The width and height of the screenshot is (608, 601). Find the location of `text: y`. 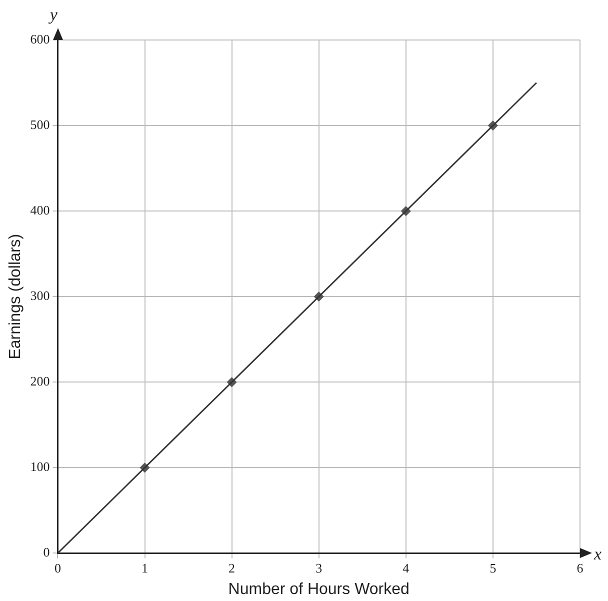

text: y is located at coordinates (53, 14).